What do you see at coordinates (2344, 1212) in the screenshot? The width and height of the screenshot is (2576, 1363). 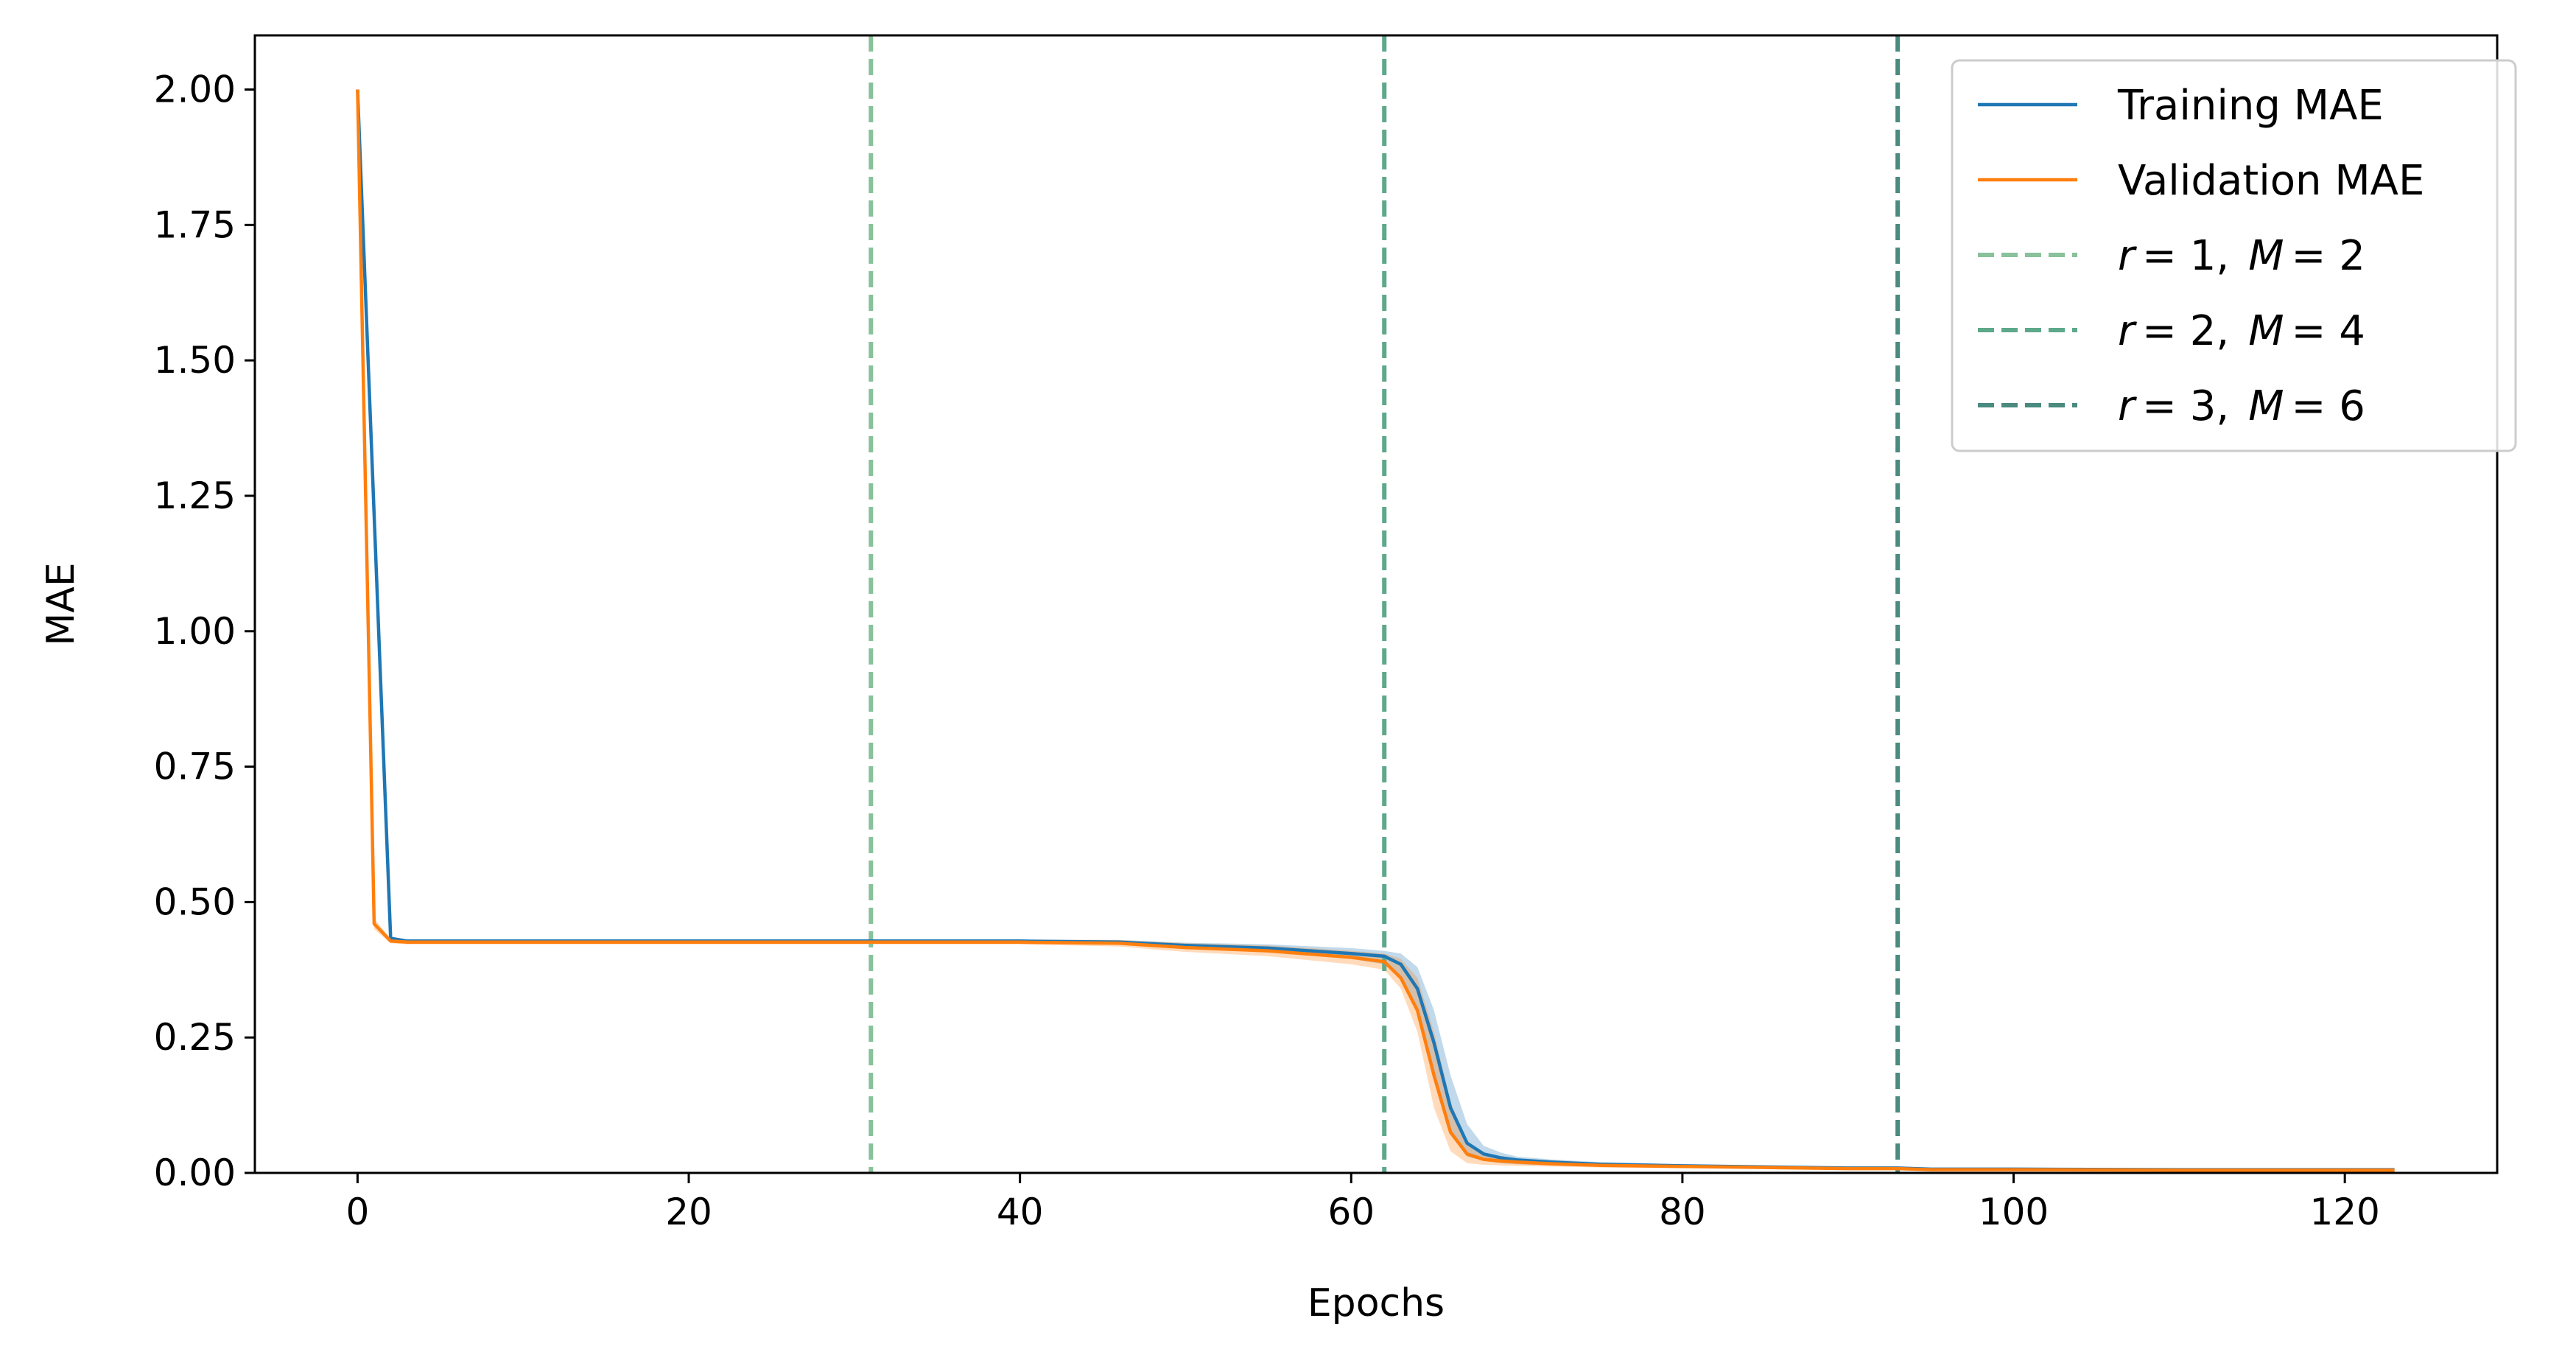 I see `x-tick-label: 120` at bounding box center [2344, 1212].